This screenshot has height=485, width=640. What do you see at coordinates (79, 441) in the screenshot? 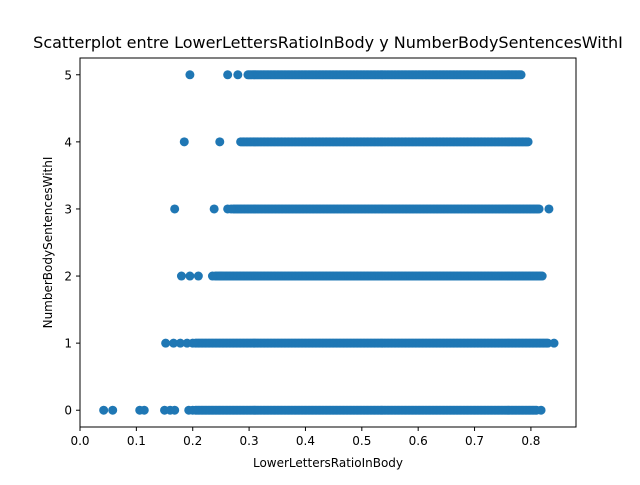
I see `x-tick-label: 0.0` at bounding box center [79, 441].